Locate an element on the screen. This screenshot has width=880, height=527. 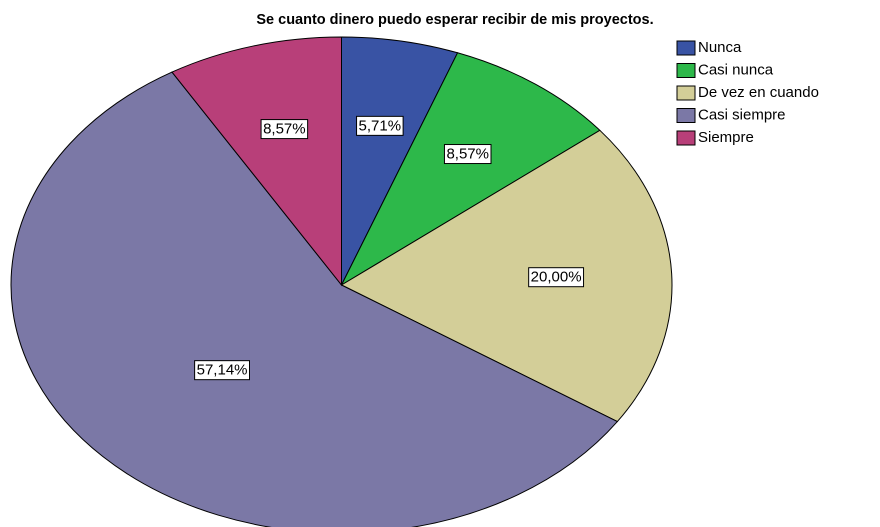
slice-label: 57,14% is located at coordinates (222, 370).